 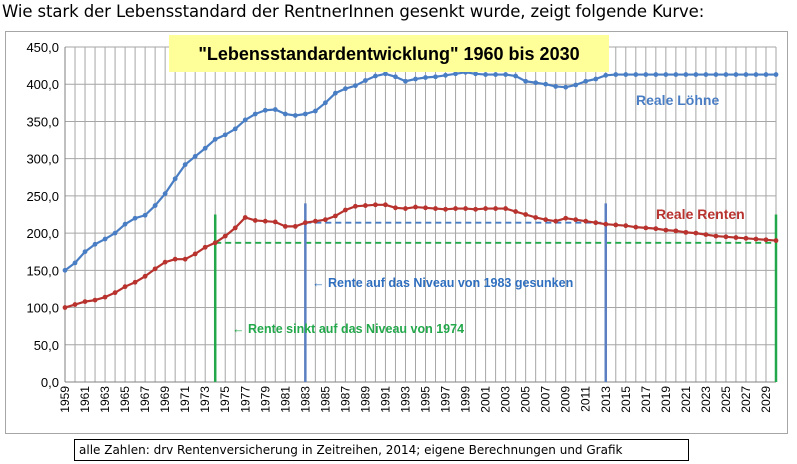 What do you see at coordinates (566, 399) in the screenshot?
I see `x-tick-label: 2009` at bounding box center [566, 399].